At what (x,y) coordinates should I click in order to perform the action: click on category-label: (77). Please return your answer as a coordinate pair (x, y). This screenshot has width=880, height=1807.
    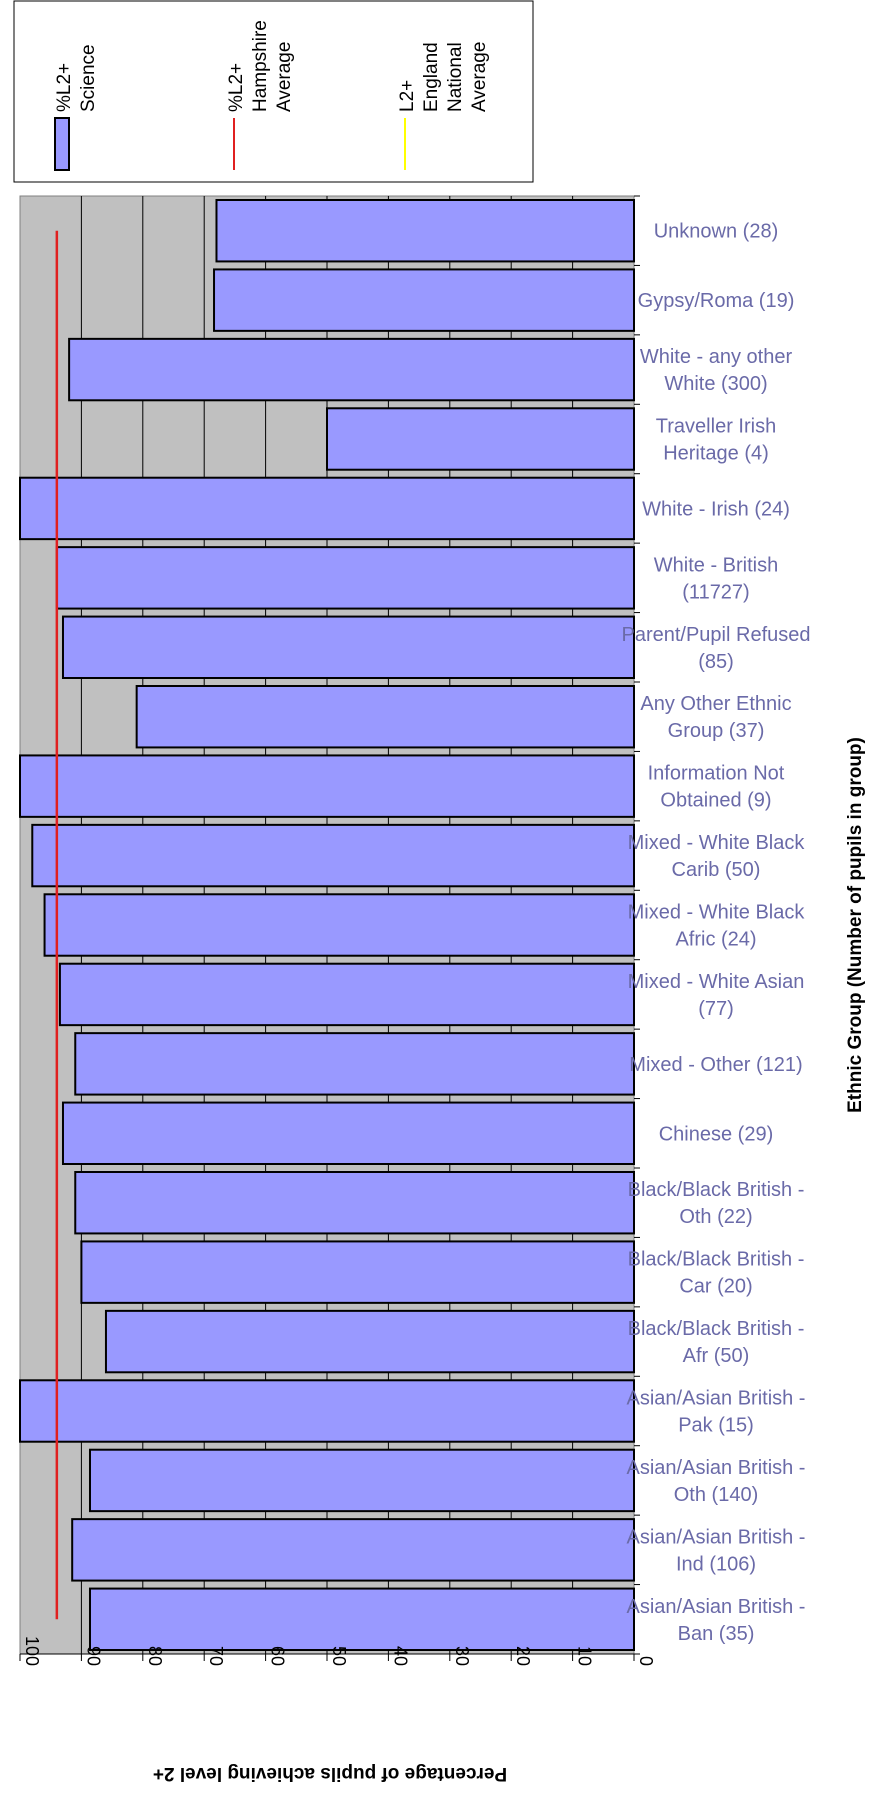
    Looking at the image, I should click on (716, 1009).